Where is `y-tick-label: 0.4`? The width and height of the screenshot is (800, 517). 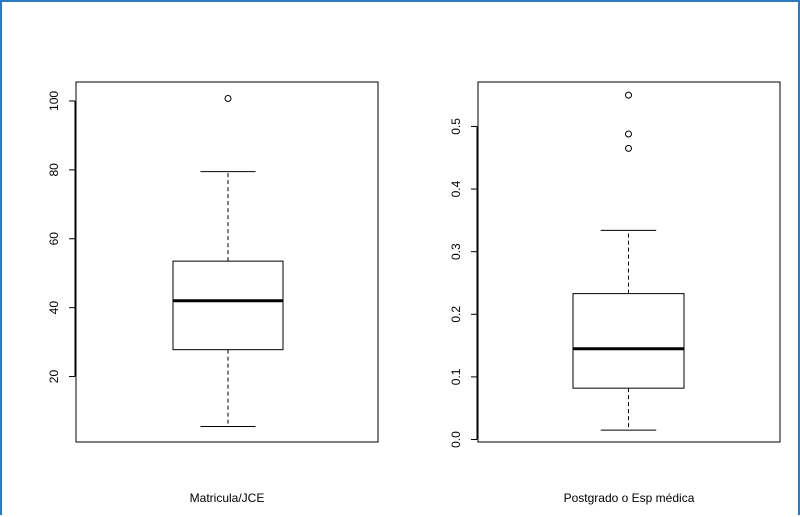
y-tick-label: 0.4 is located at coordinates (456, 188).